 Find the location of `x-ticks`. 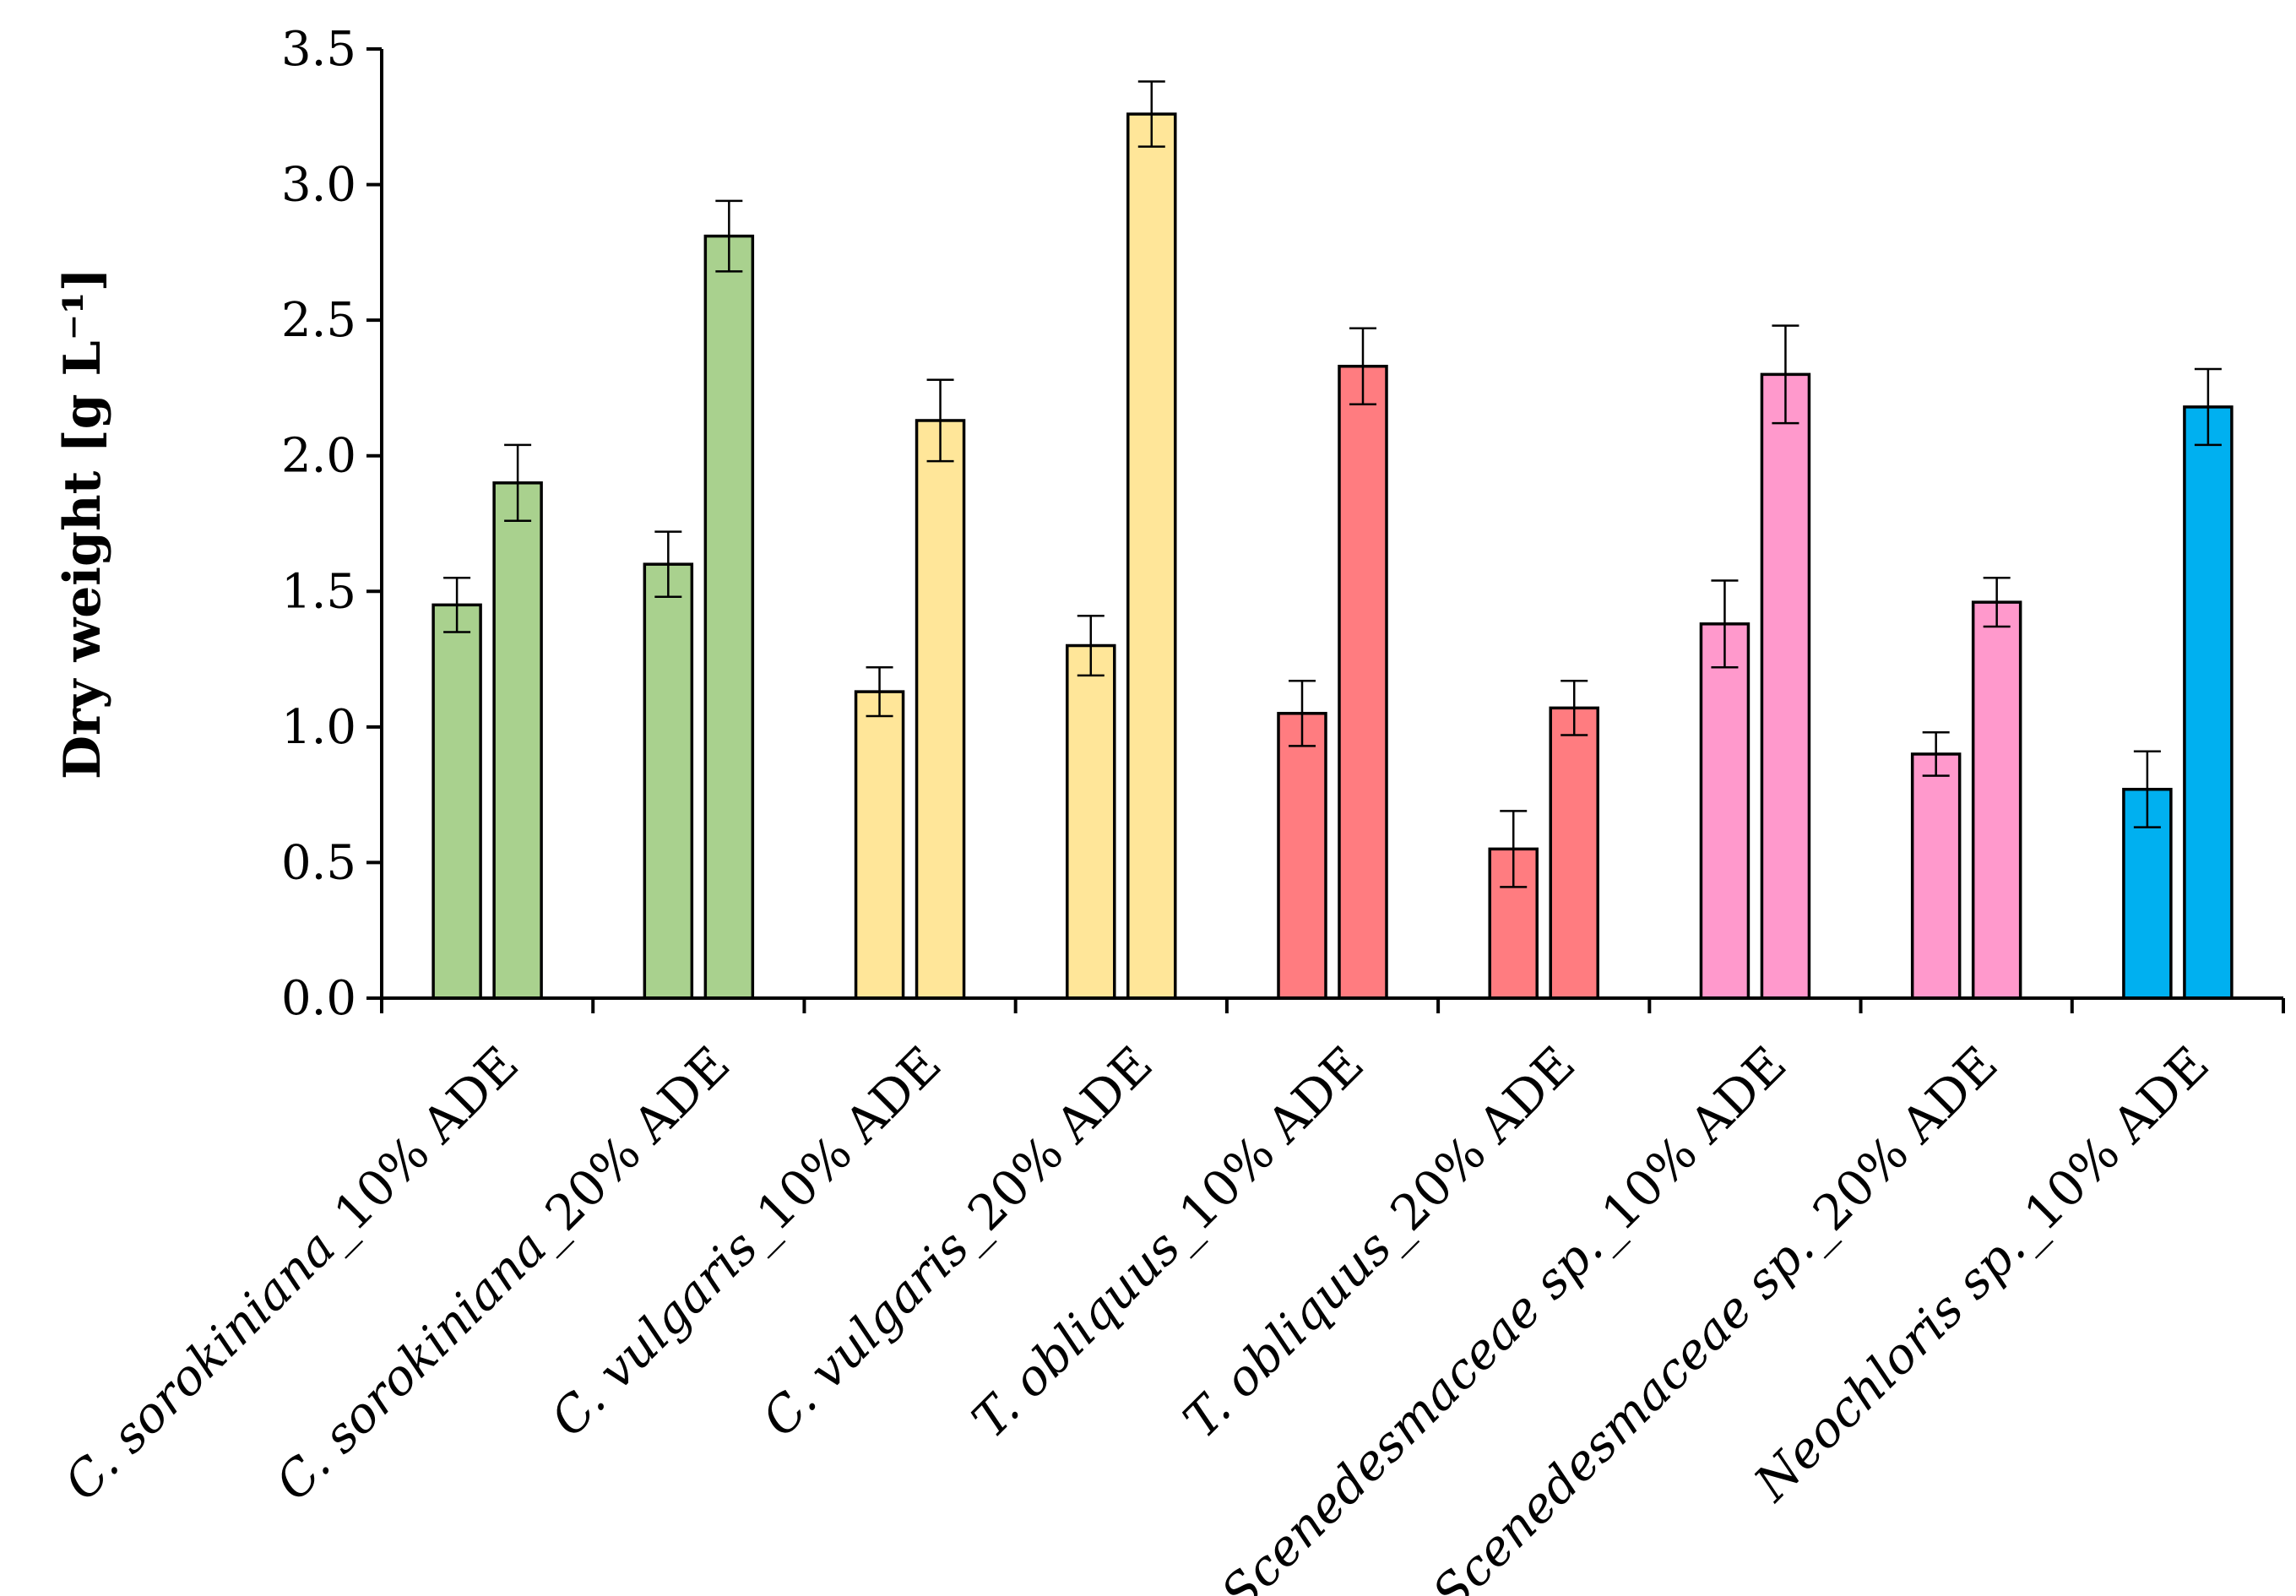

x-ticks is located at coordinates (1332, 1005).